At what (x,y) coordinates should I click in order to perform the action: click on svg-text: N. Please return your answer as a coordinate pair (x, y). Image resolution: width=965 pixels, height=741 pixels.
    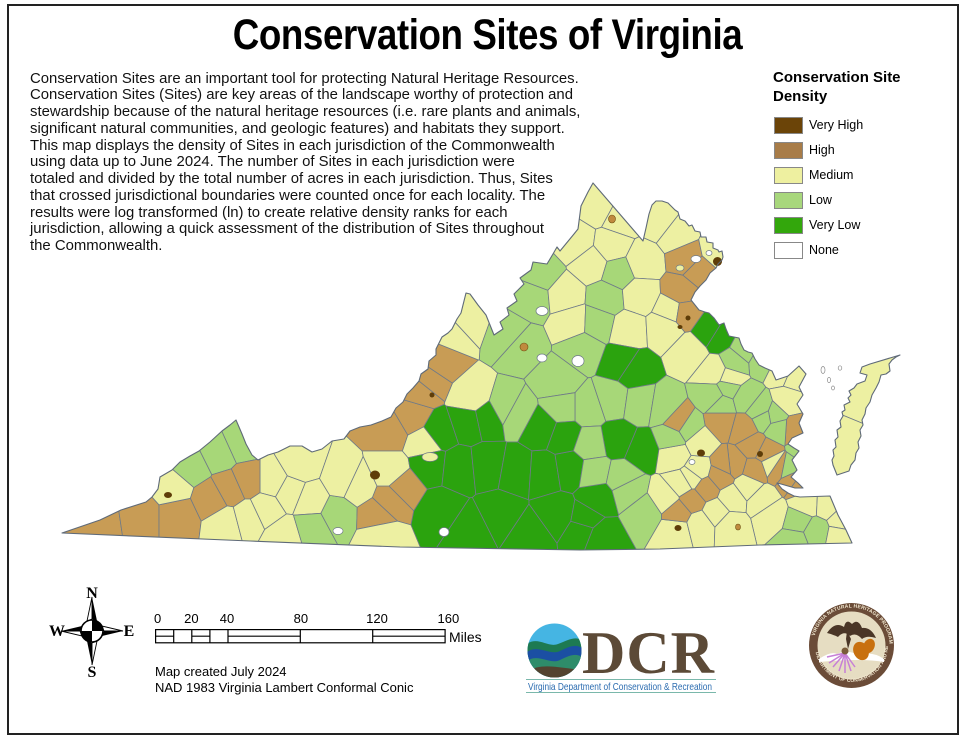
    Looking at the image, I should click on (92, 593).